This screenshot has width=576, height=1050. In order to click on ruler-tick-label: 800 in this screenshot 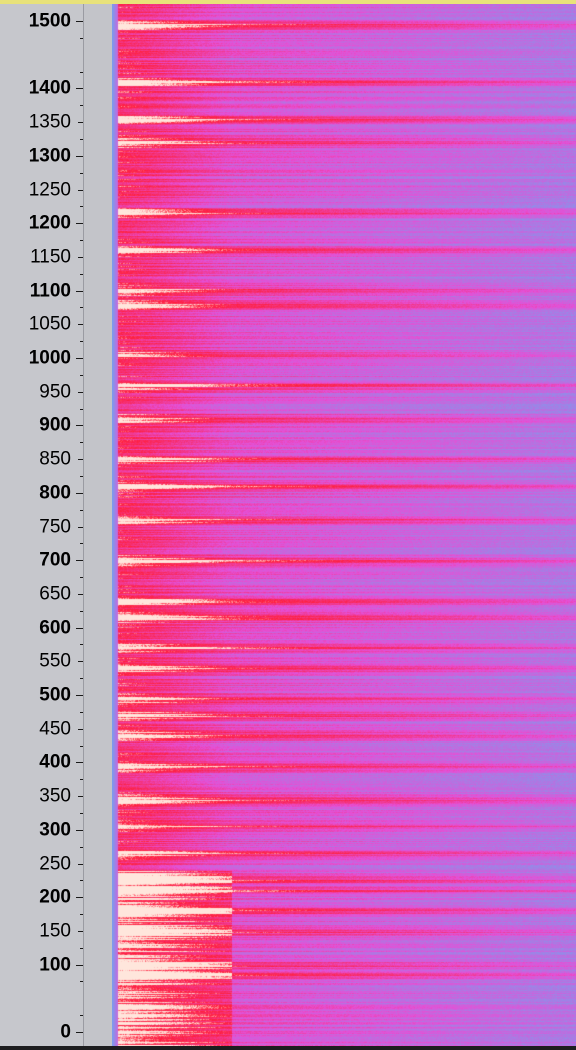, I will do `click(55, 493)`.